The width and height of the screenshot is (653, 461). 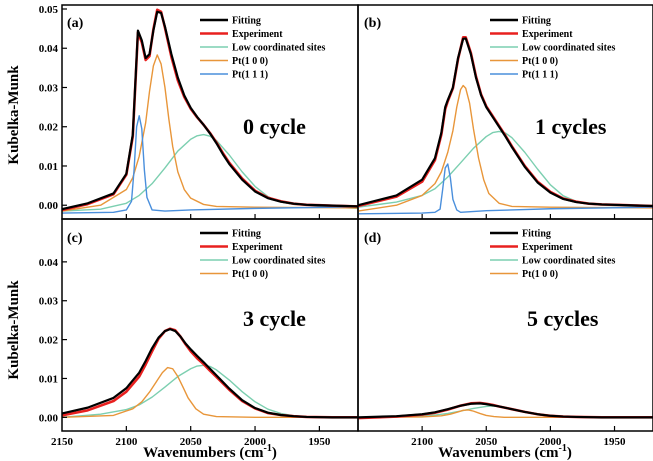 I want to click on y-axis-label-top: Kubelka-Munk, so click(x=14, y=115).